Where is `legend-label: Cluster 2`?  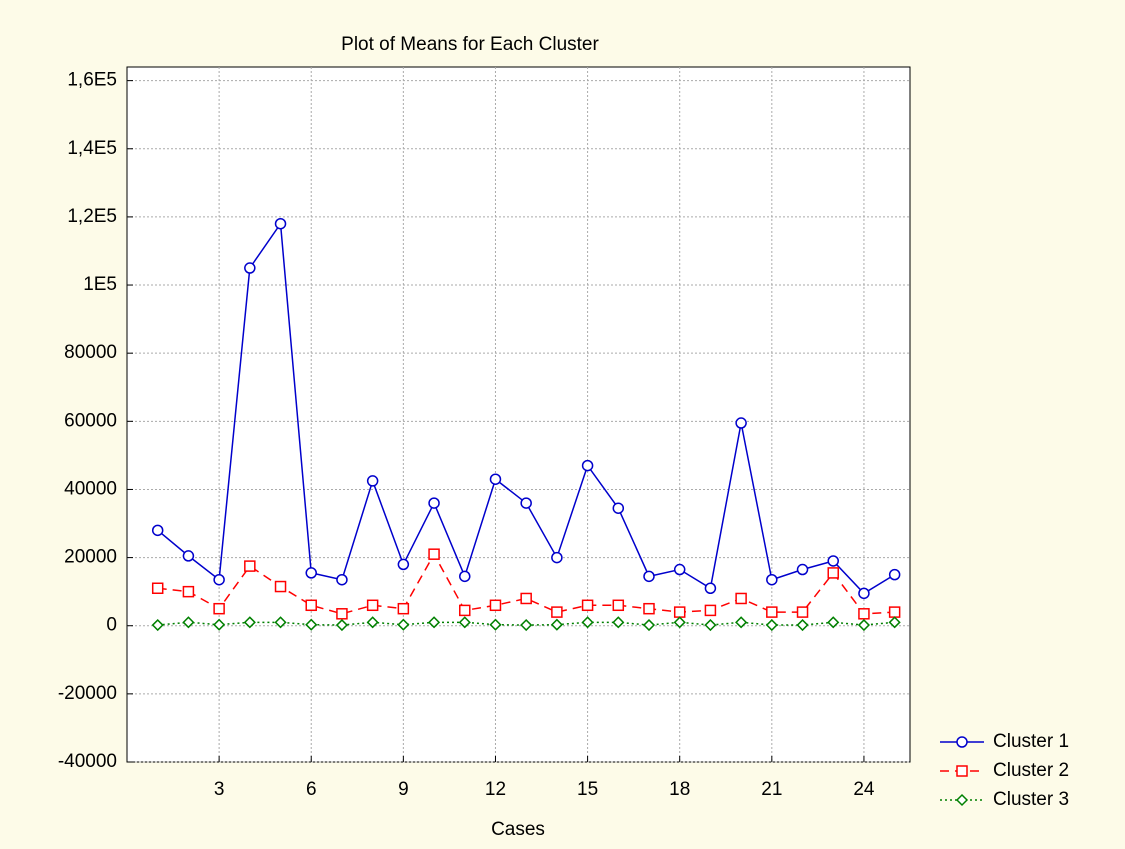 legend-label: Cluster 2 is located at coordinates (1031, 770).